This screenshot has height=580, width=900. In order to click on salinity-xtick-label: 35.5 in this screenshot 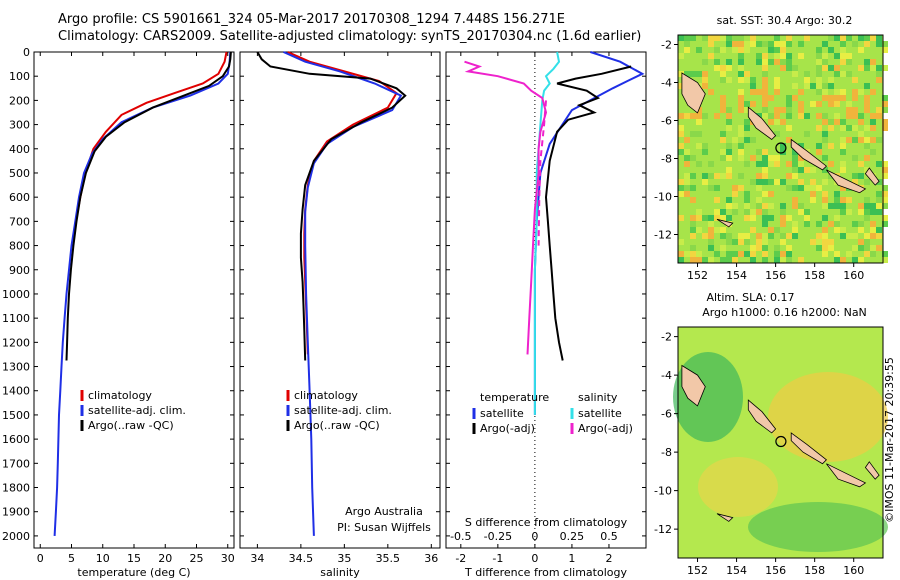, I will do `click(388, 558)`.